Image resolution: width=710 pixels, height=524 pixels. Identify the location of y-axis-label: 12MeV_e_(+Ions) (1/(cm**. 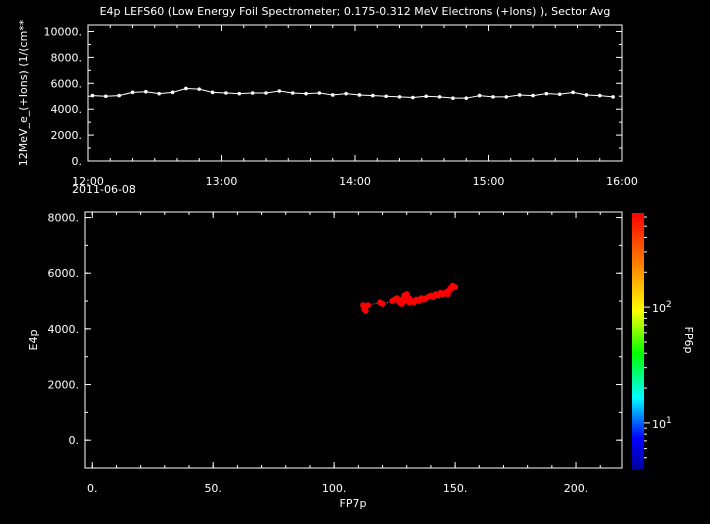
(23, 92).